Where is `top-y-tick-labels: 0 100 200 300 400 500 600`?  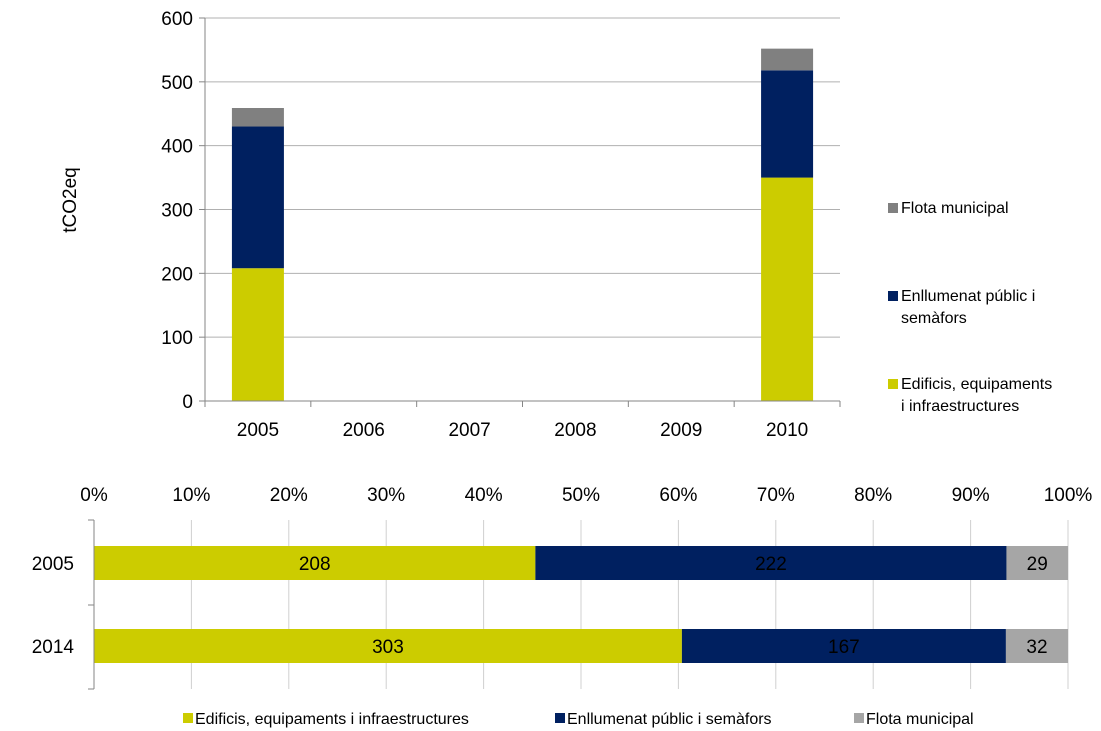
top-y-tick-labels: 0 100 200 300 400 500 600 is located at coordinates (177, 211).